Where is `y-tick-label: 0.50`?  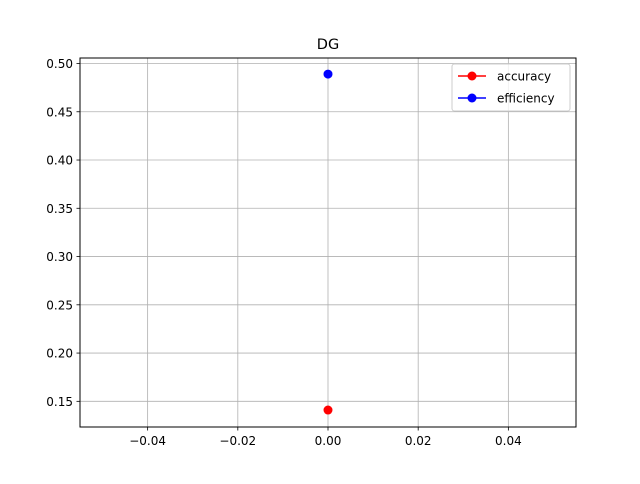
y-tick-label: 0.50 is located at coordinates (59, 64).